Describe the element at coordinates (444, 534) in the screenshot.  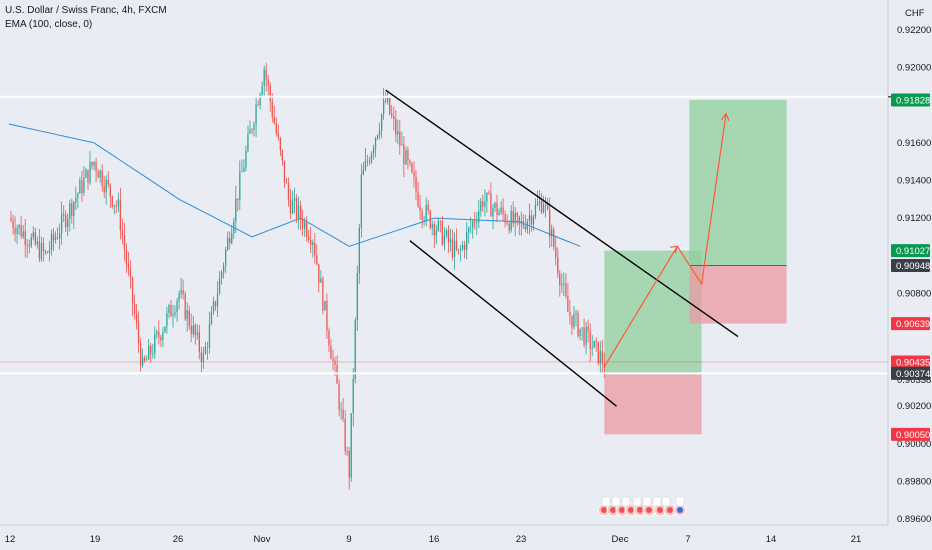
I see `time-axis: 12 19 26 Nov 9 16 23 Dec 7 14 21` at that location.